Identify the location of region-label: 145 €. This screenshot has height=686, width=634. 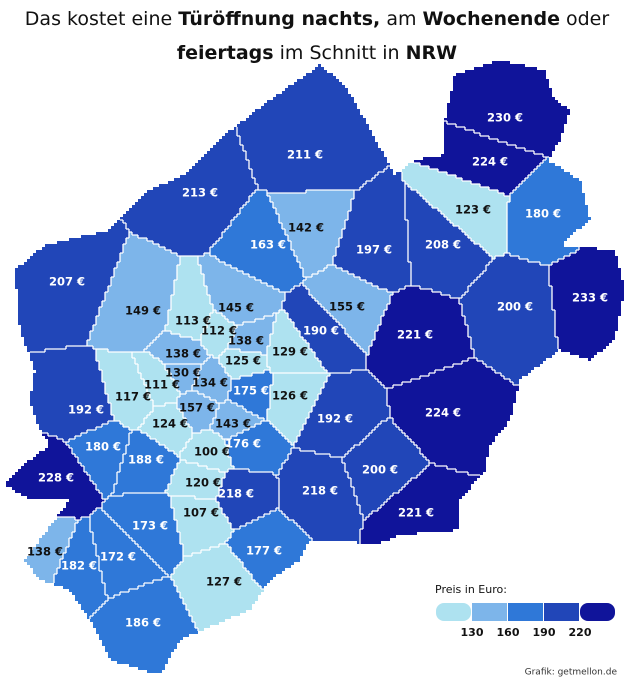
(236, 308).